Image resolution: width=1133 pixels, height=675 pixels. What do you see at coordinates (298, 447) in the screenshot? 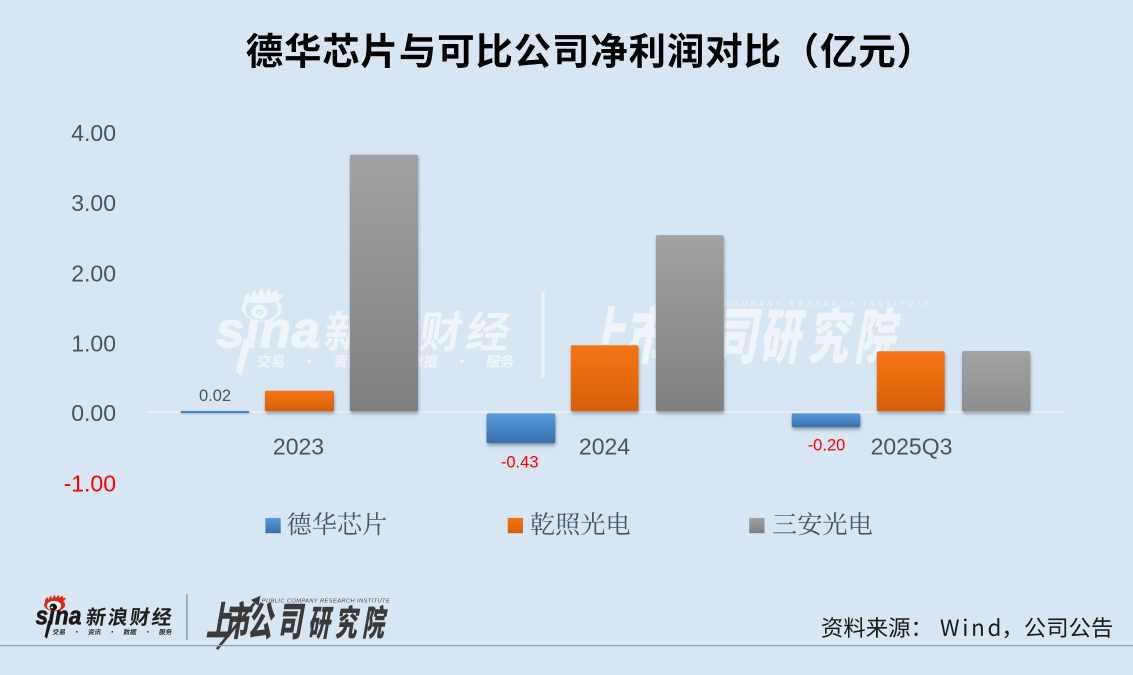
I see `svg-text: 2023` at bounding box center [298, 447].